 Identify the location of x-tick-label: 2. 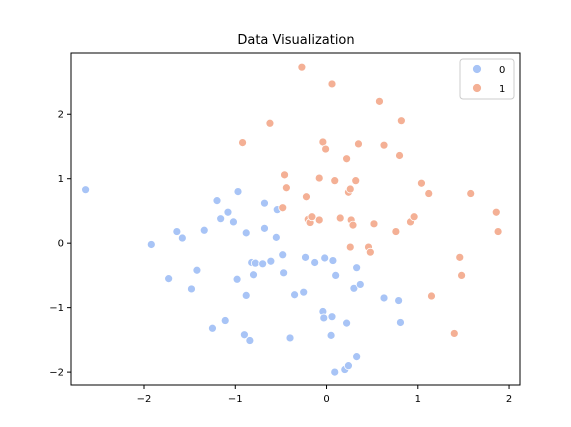
(509, 399).